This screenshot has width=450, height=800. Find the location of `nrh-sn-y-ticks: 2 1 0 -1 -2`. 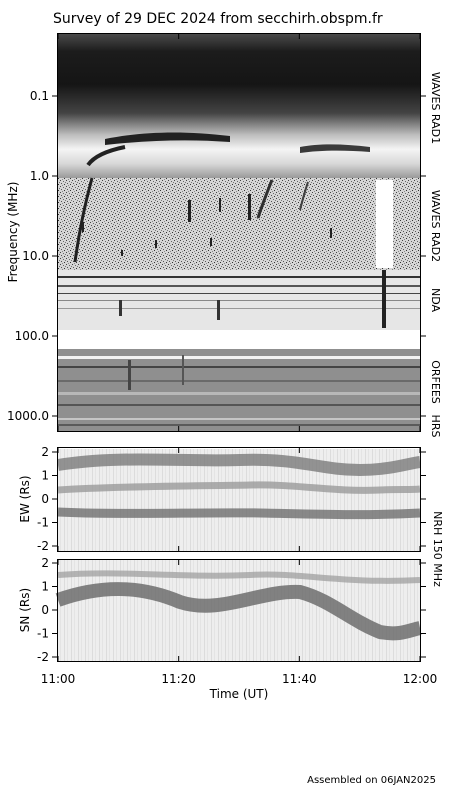

nrh-sn-y-ticks: 2 1 0 -1 -2 is located at coordinates (231, 610).